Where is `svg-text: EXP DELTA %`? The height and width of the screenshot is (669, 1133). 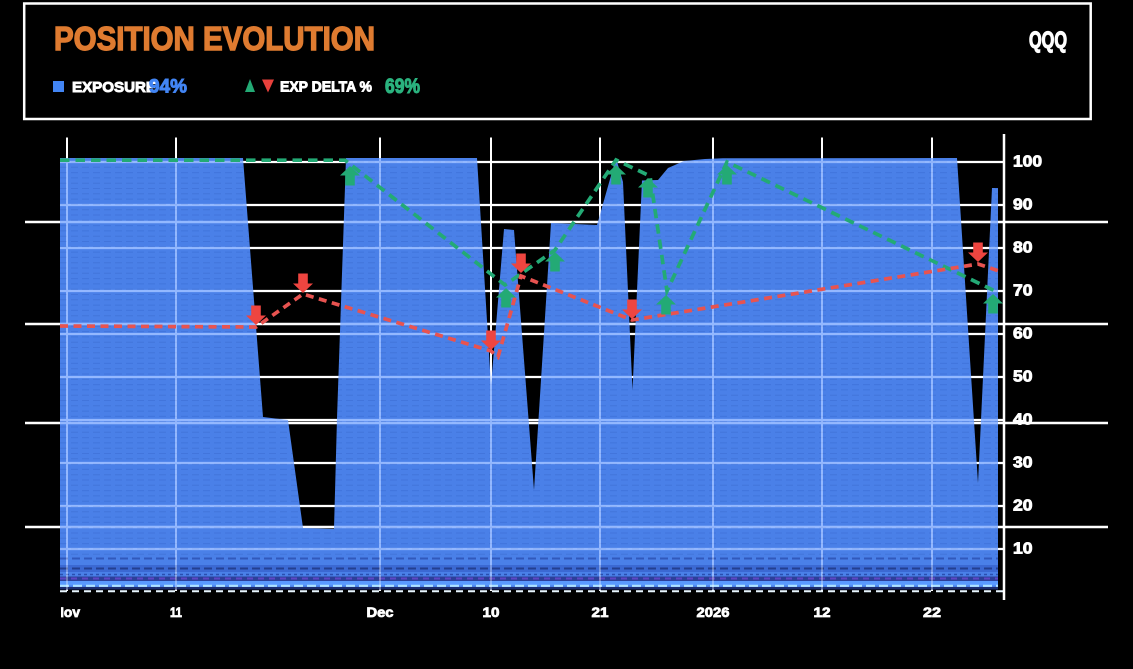 svg-text: EXP DELTA % is located at coordinates (326, 87).